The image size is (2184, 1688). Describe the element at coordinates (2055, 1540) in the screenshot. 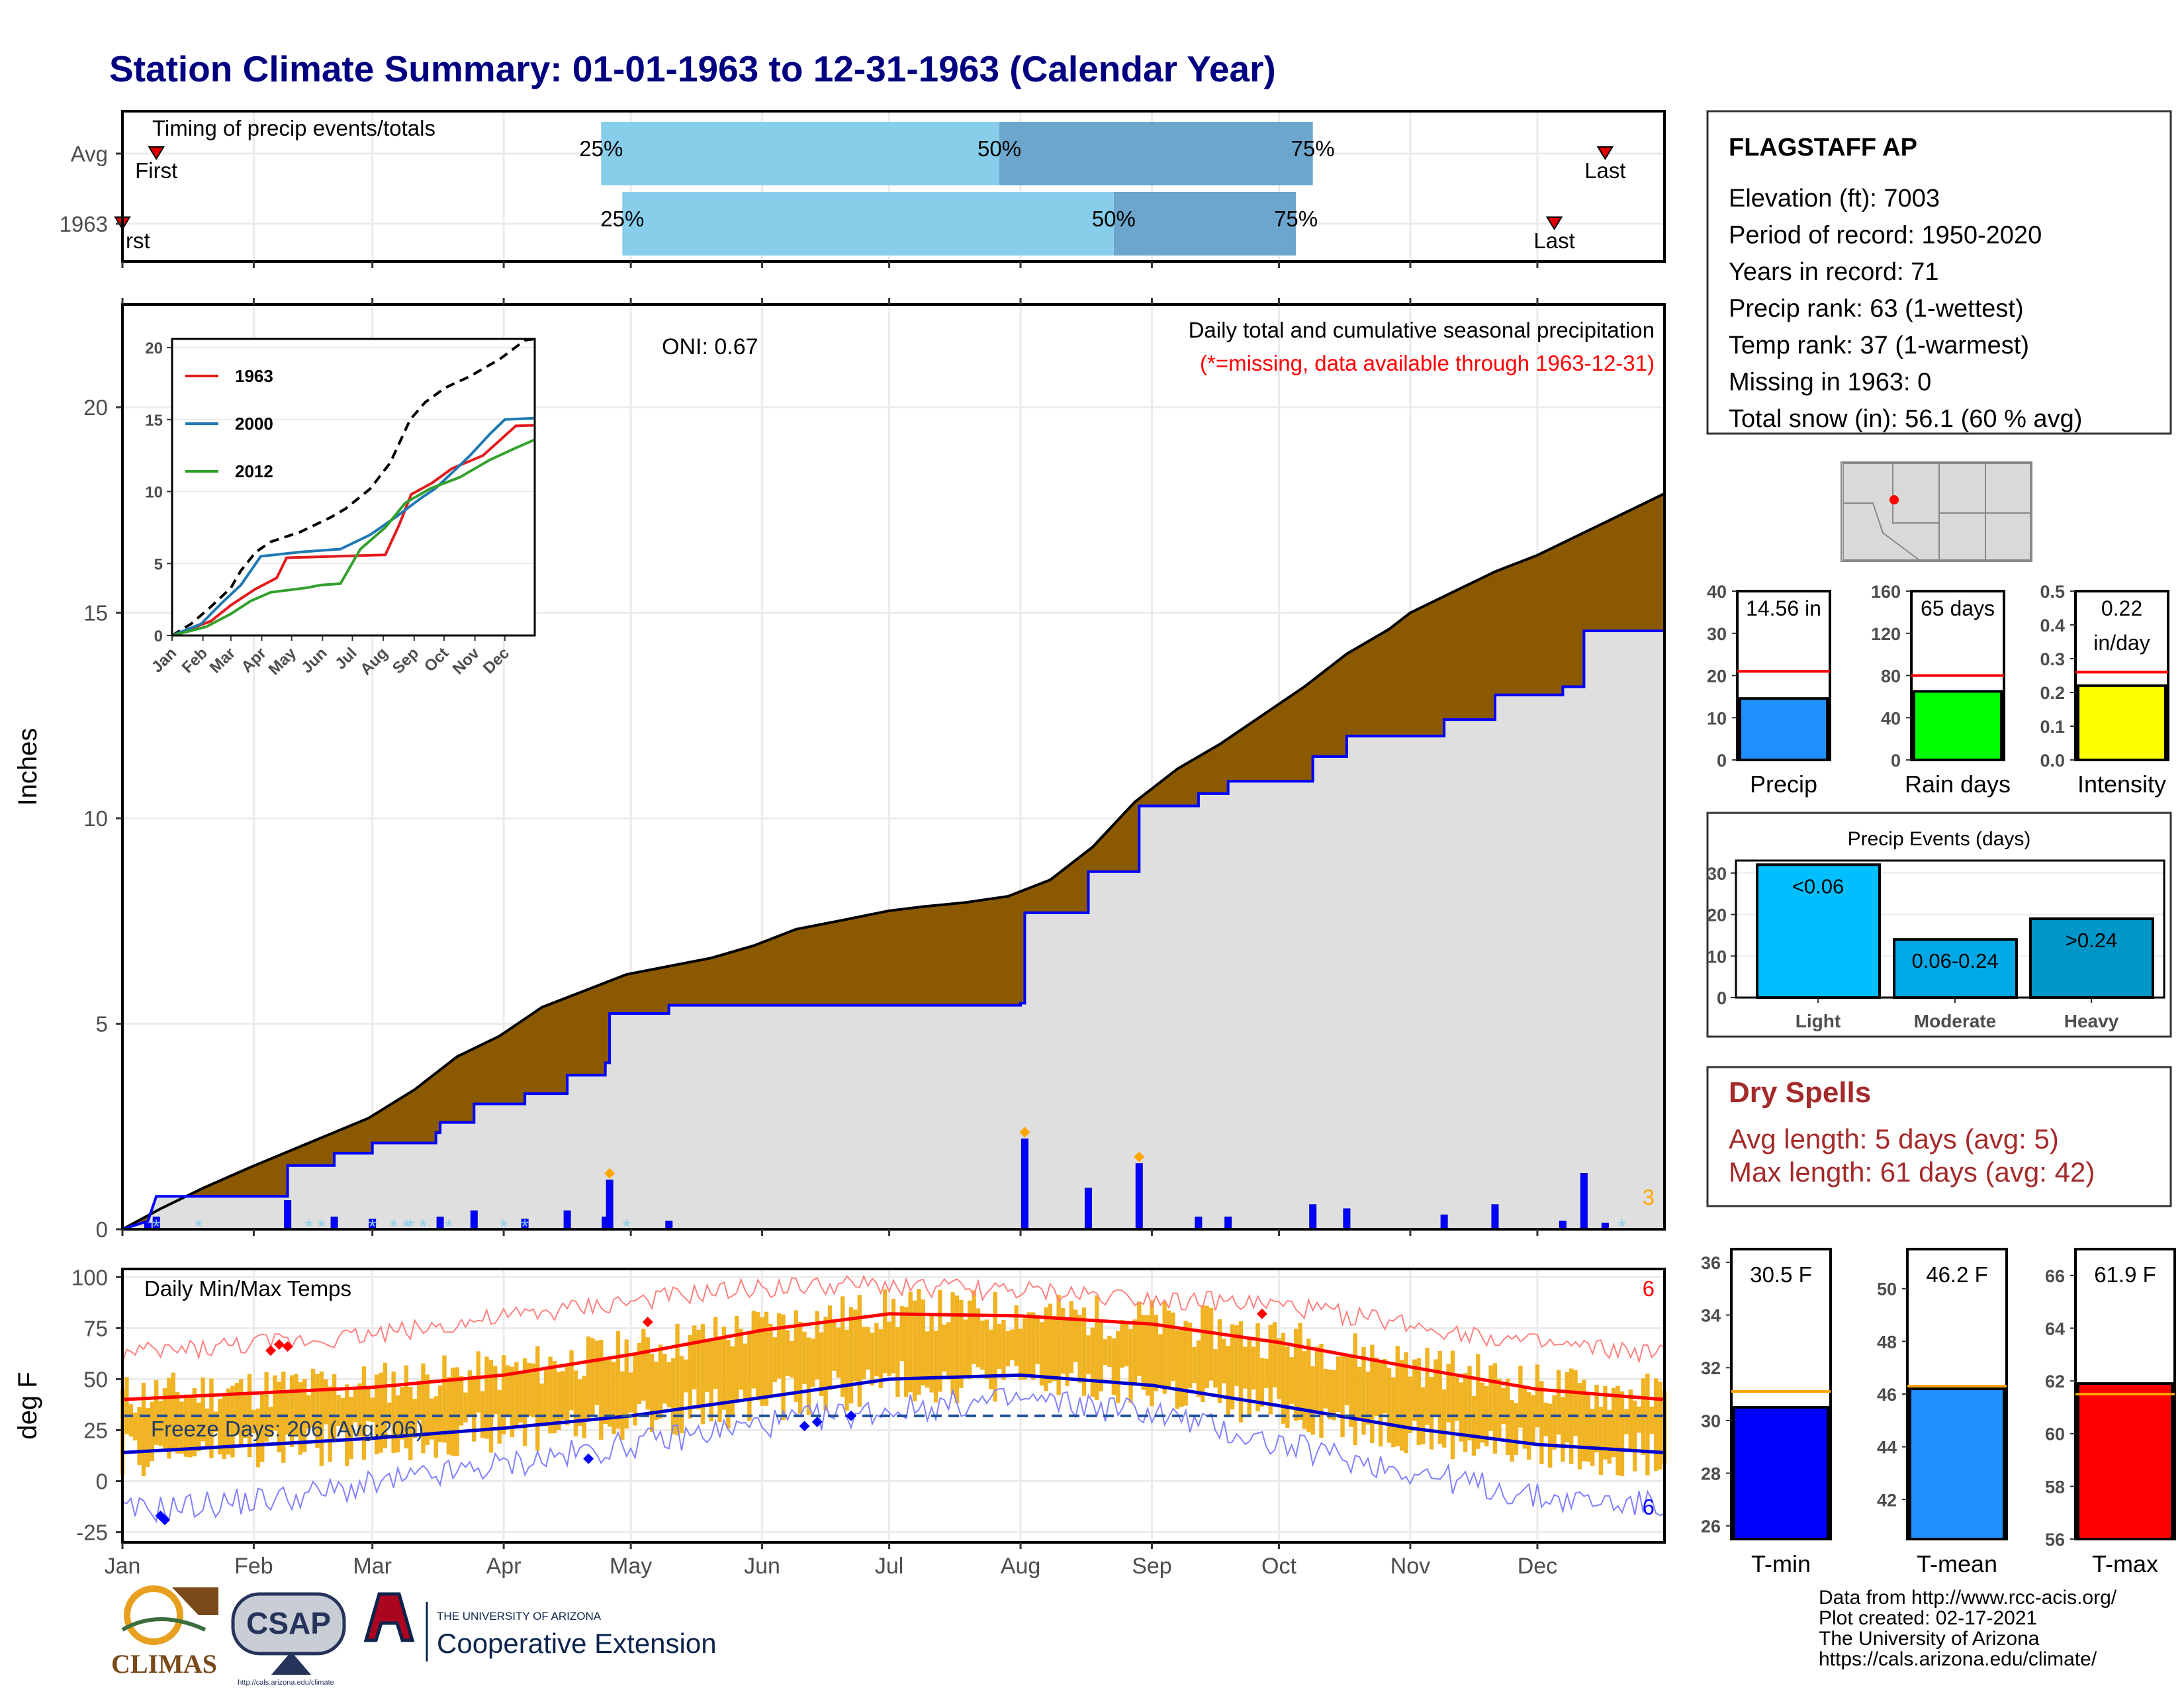

I see `temp-stat-y-tick-label: 56` at that location.